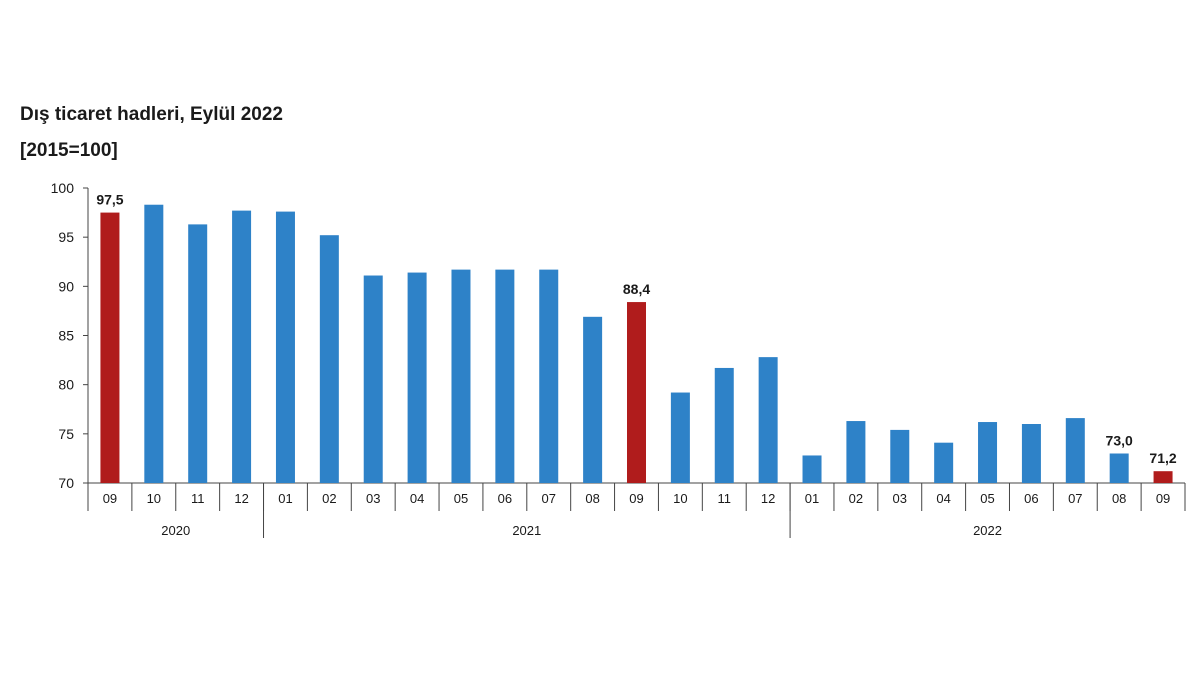 This screenshot has height=675, width=1200. What do you see at coordinates (66, 483) in the screenshot?
I see `y-tick-label: 70` at bounding box center [66, 483].